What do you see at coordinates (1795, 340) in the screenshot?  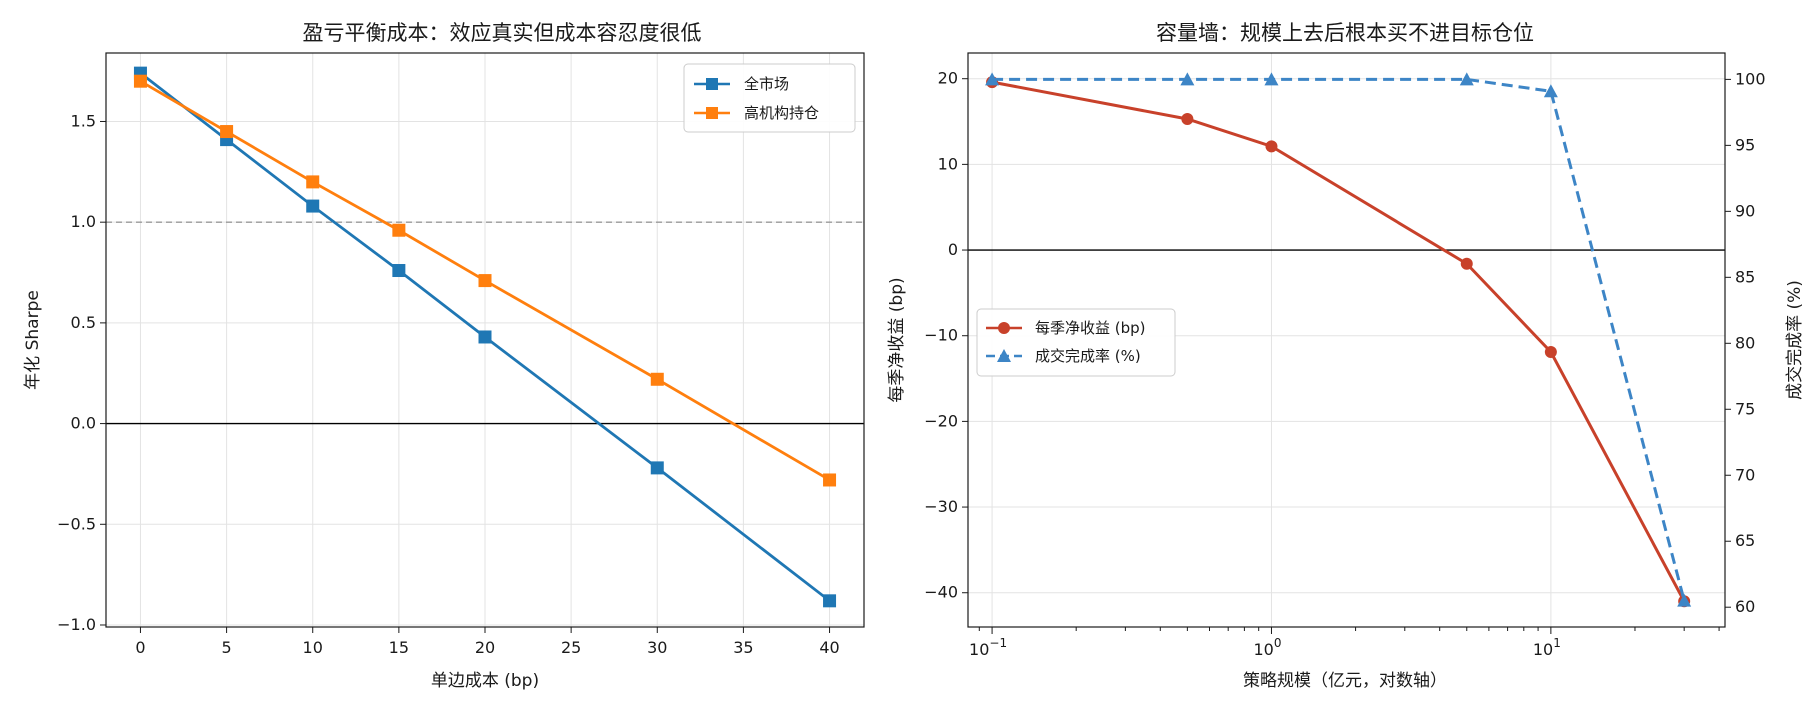 I see `chart2-right-y-axis-label: 成交完成率 (%)` at bounding box center [1795, 340].